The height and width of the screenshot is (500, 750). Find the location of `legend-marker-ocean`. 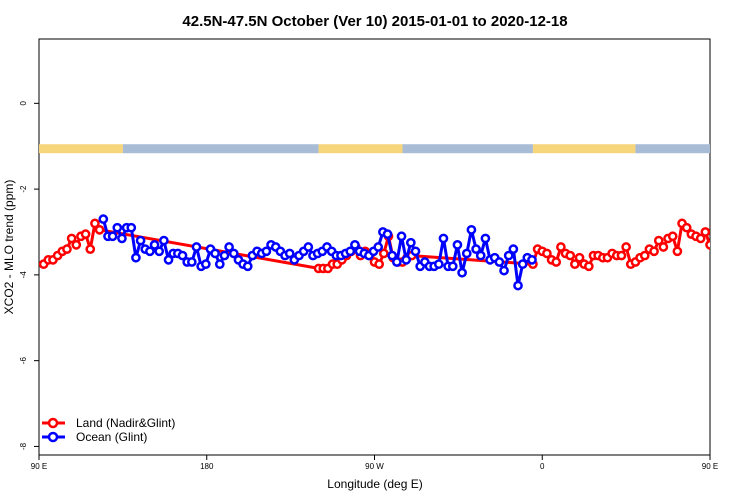

legend-marker-ocean is located at coordinates (53, 437).